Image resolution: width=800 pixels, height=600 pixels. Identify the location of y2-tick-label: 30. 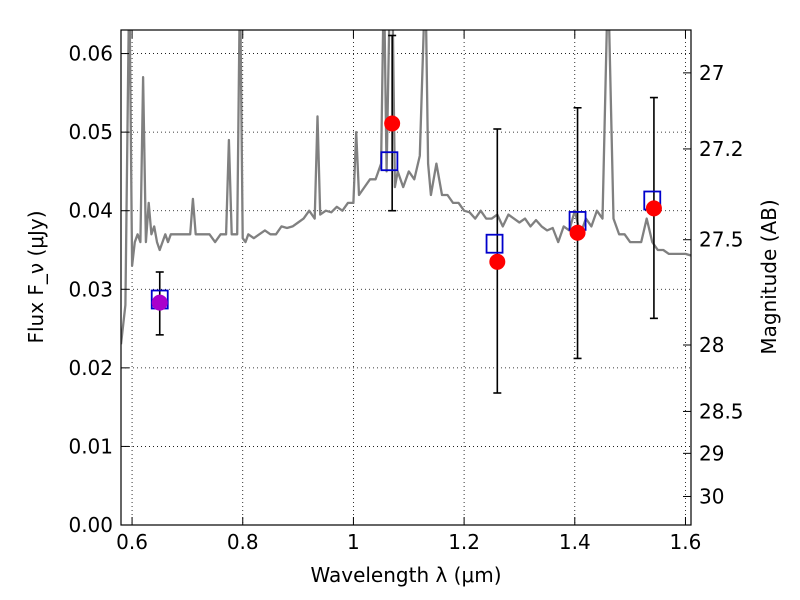
(711, 496).